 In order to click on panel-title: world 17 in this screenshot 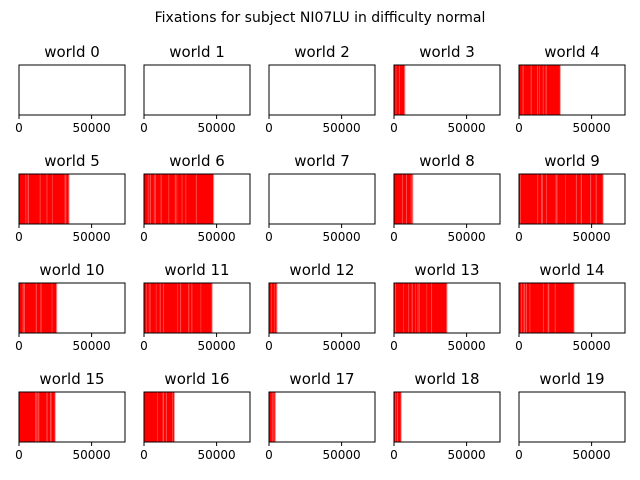, I will do `click(321, 379)`.